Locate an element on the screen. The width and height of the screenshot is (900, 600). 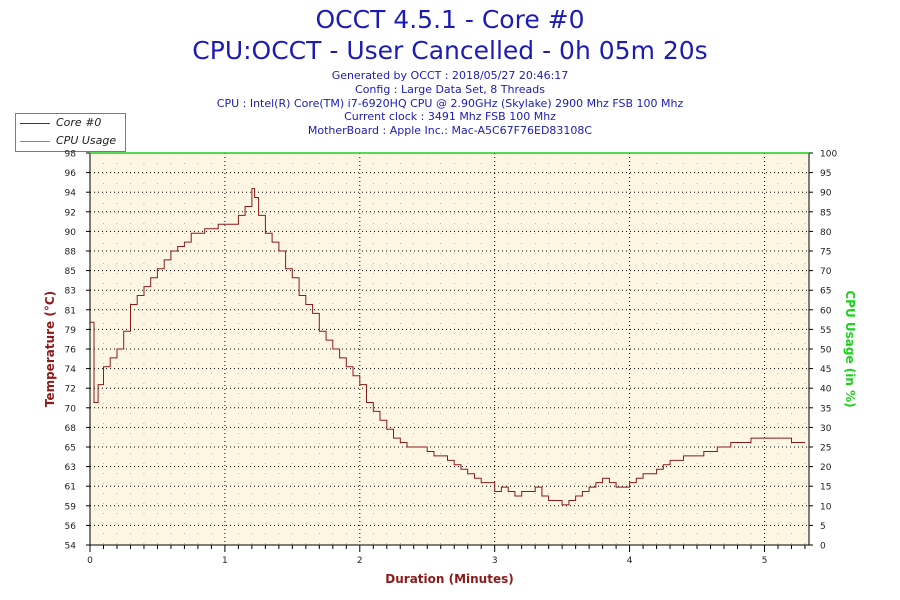
y-axis-label-temperature: Temperature (°C) is located at coordinates (50, 349).